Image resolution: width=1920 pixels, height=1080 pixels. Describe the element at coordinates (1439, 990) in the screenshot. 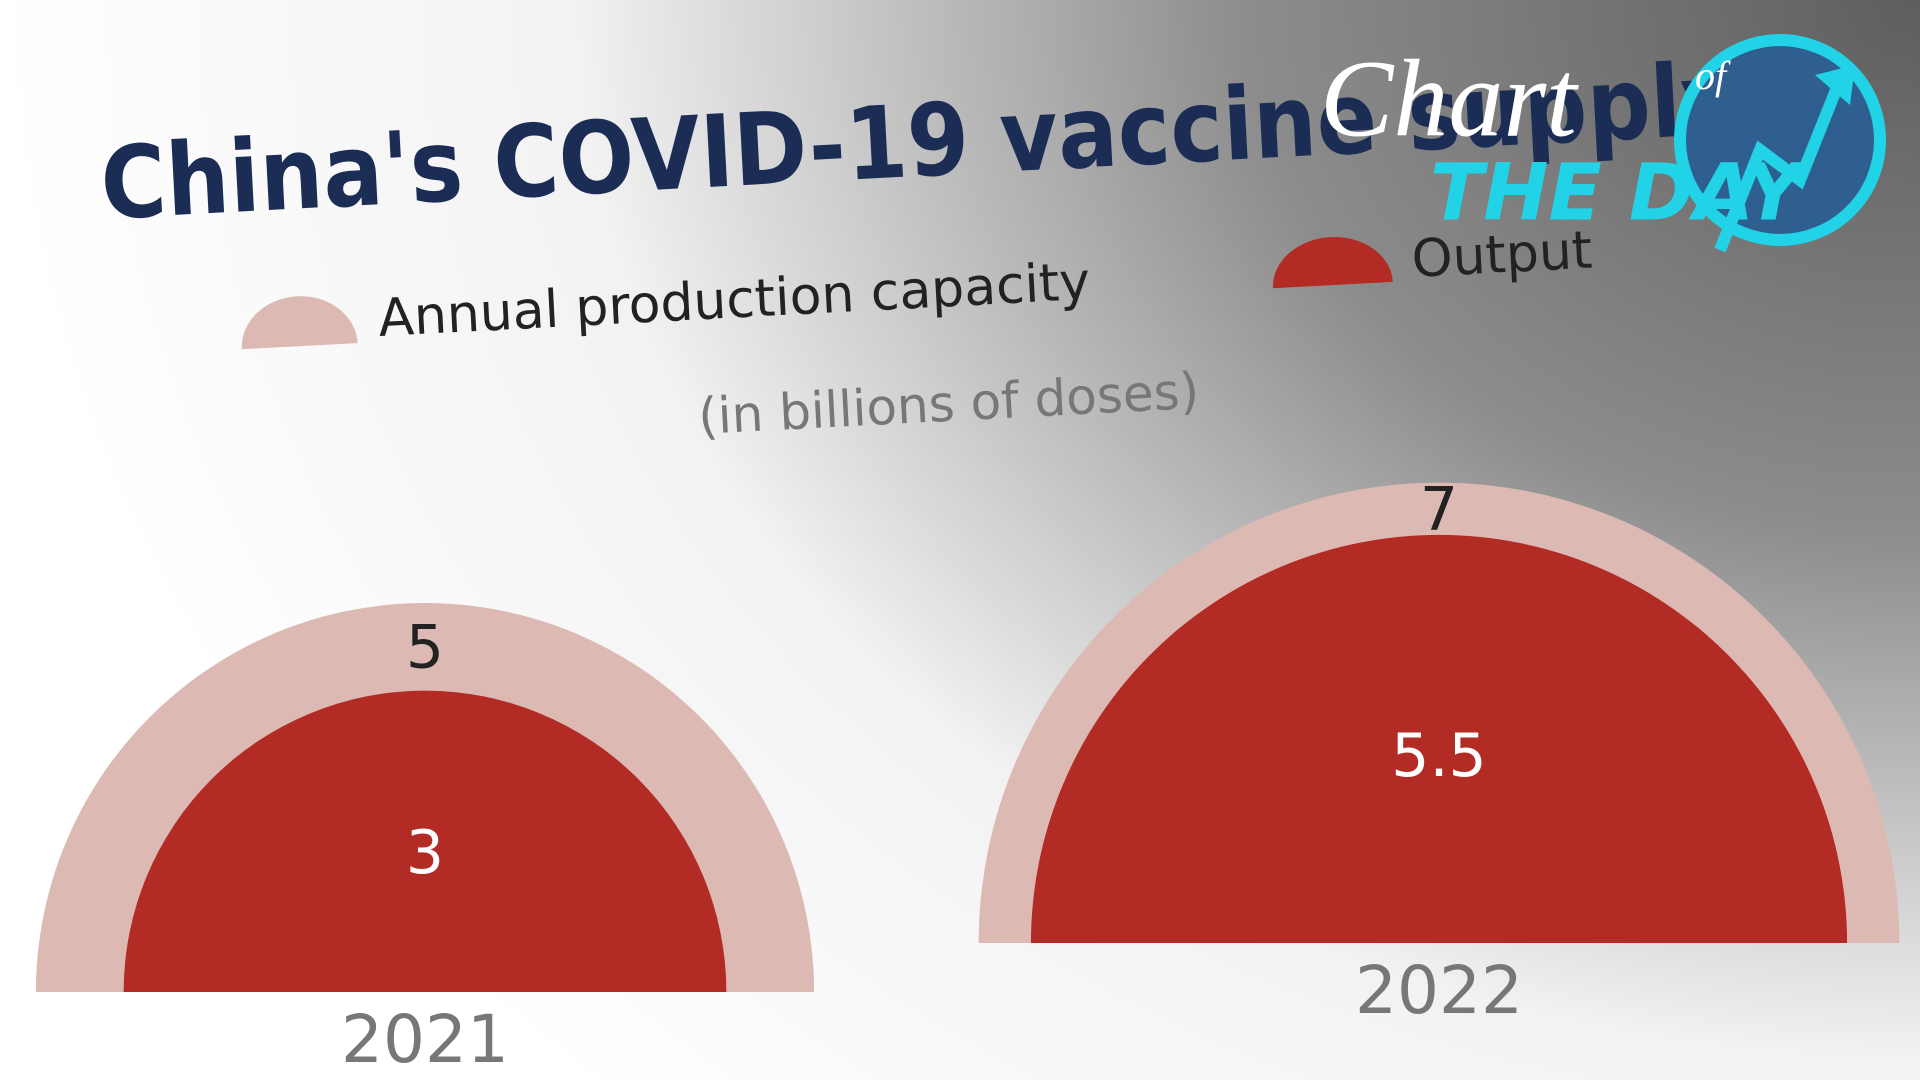

I see `x-tick-label: 2022` at that location.